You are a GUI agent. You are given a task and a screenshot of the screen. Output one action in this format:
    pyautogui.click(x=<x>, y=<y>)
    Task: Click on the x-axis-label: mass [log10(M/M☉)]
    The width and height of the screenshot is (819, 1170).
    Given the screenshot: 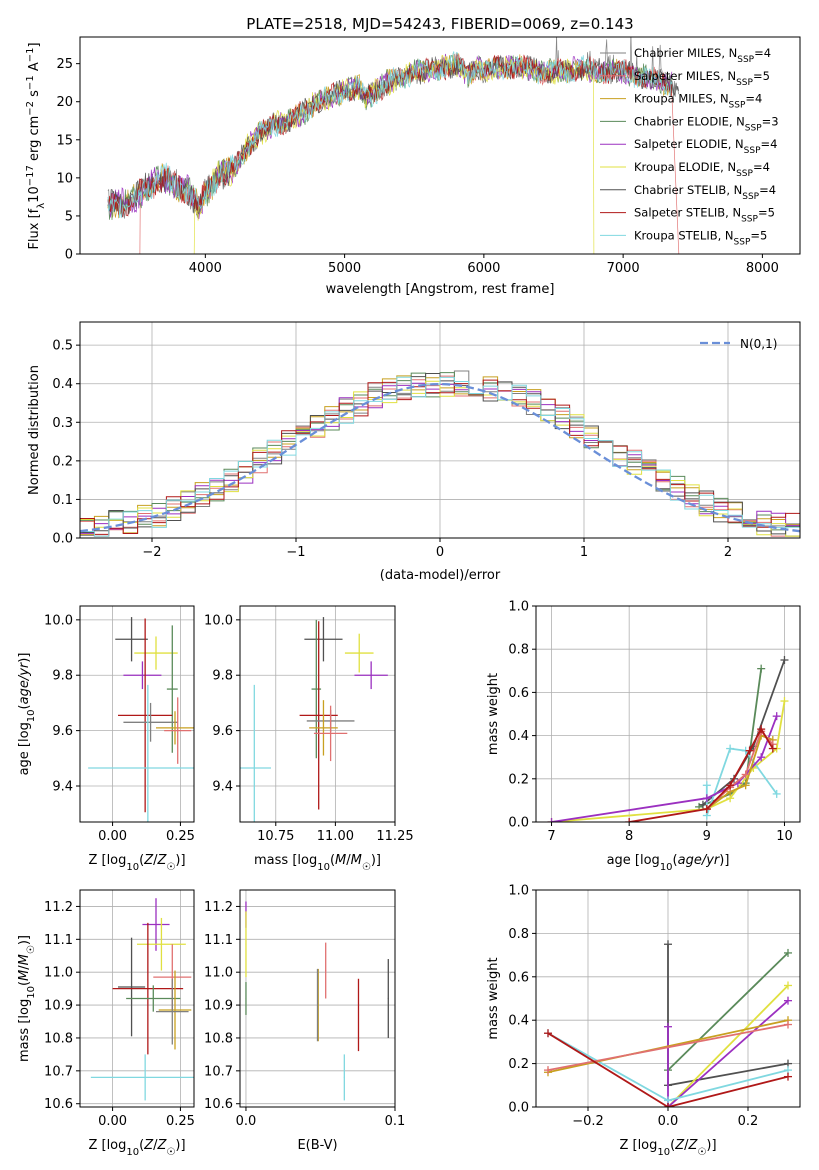 What is the action you would take?
    pyautogui.click(x=317, y=863)
    